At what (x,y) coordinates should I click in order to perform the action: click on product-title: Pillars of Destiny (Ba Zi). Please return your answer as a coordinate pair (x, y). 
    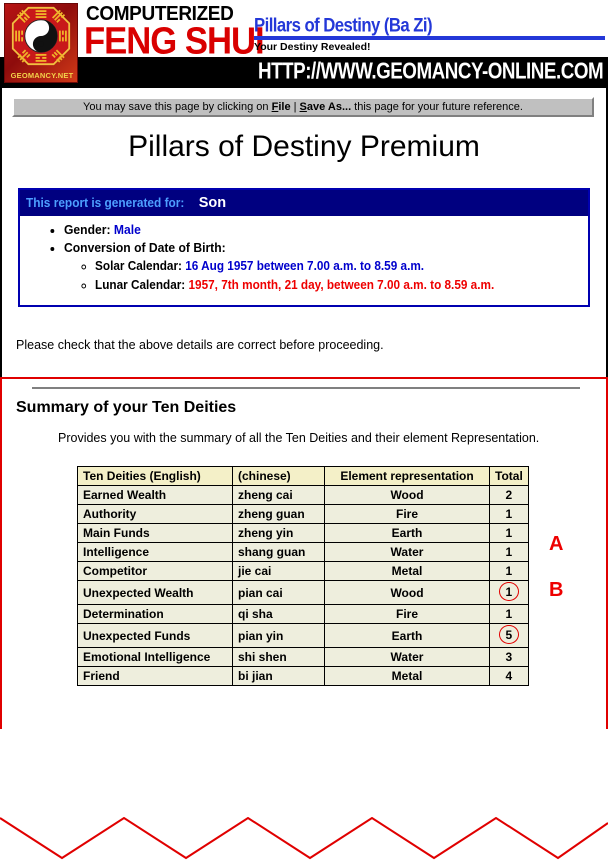
    Looking at the image, I should click on (343, 25).